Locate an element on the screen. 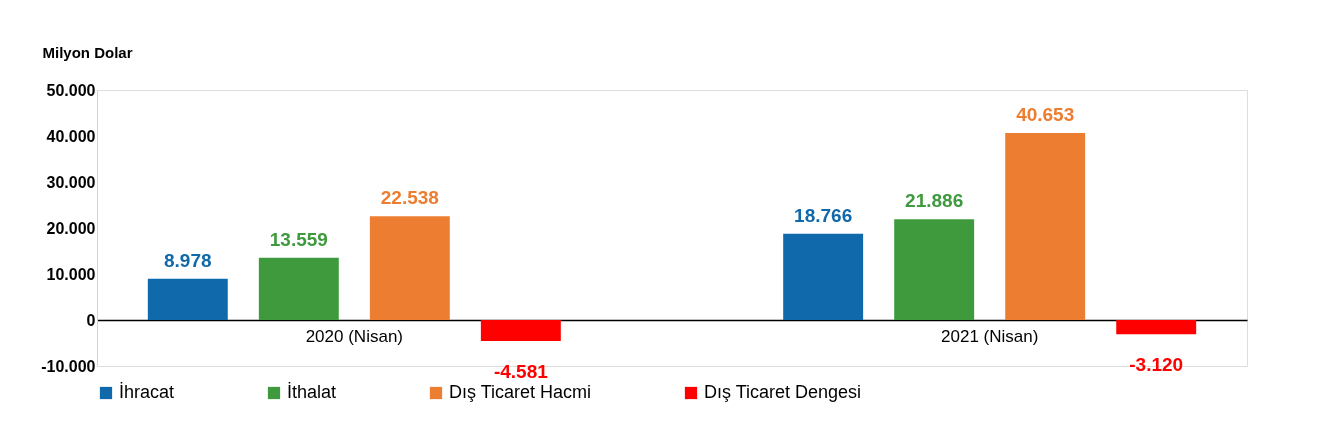 The height and width of the screenshot is (434, 1317). x-tick-label: 2020 (Nisan) is located at coordinates (354, 336).